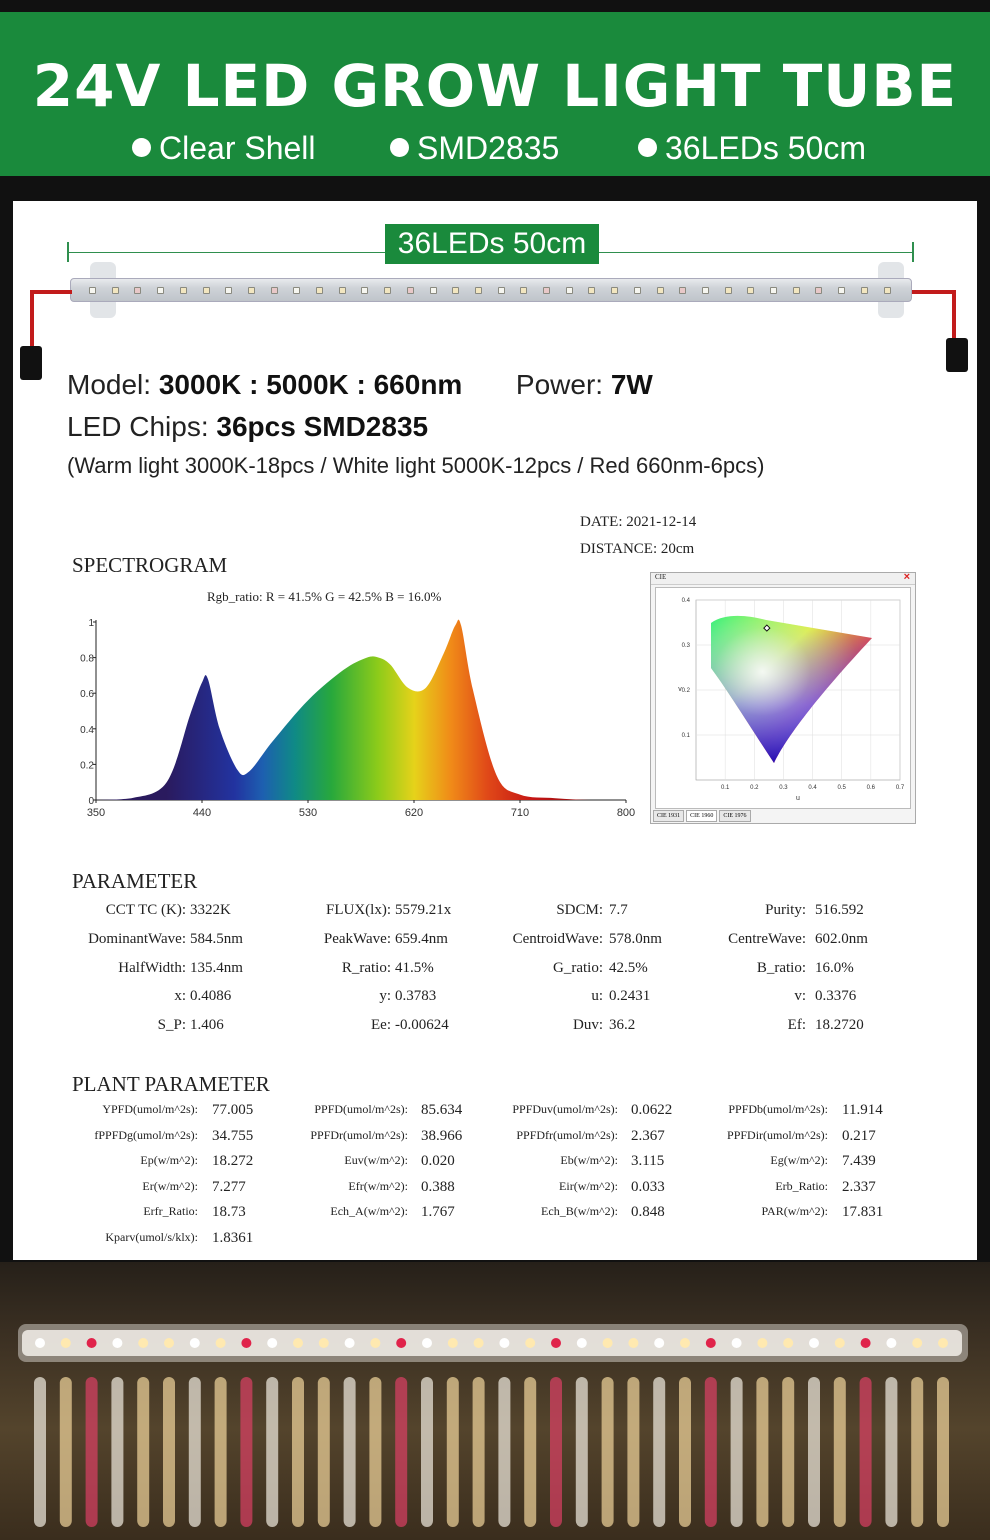 The height and width of the screenshot is (1540, 990). What do you see at coordinates (812, 788) in the screenshot?
I see `cie-x-tick-label: 0.4` at bounding box center [812, 788].